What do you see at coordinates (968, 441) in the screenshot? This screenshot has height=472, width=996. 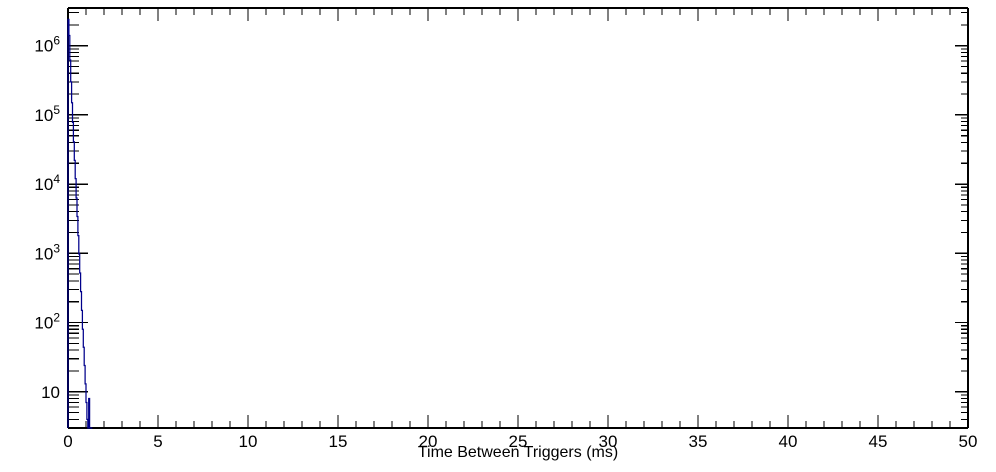 I see `x-axis-tick-label: 50` at bounding box center [968, 441].